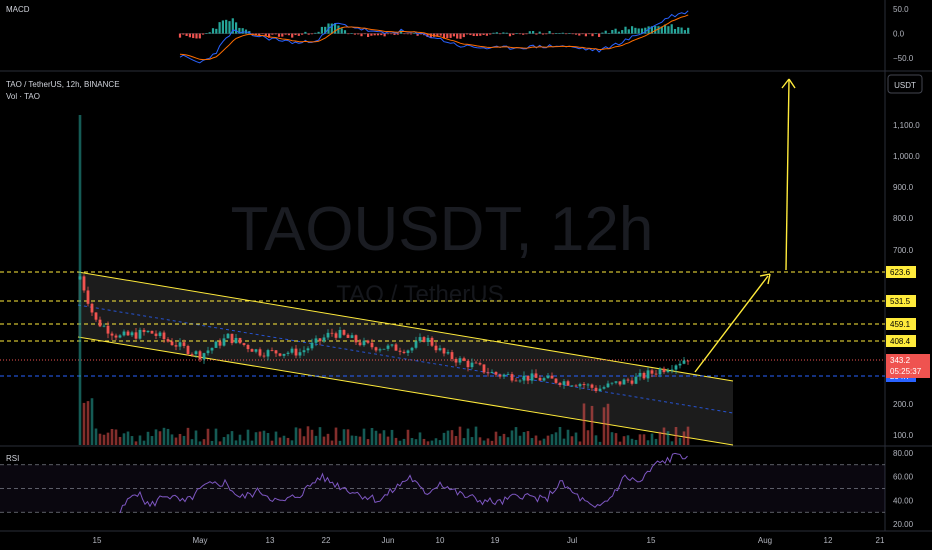 Image resolution: width=932 pixels, height=550 pixels. I want to click on price-tick-label: 100.0, so click(903, 435).